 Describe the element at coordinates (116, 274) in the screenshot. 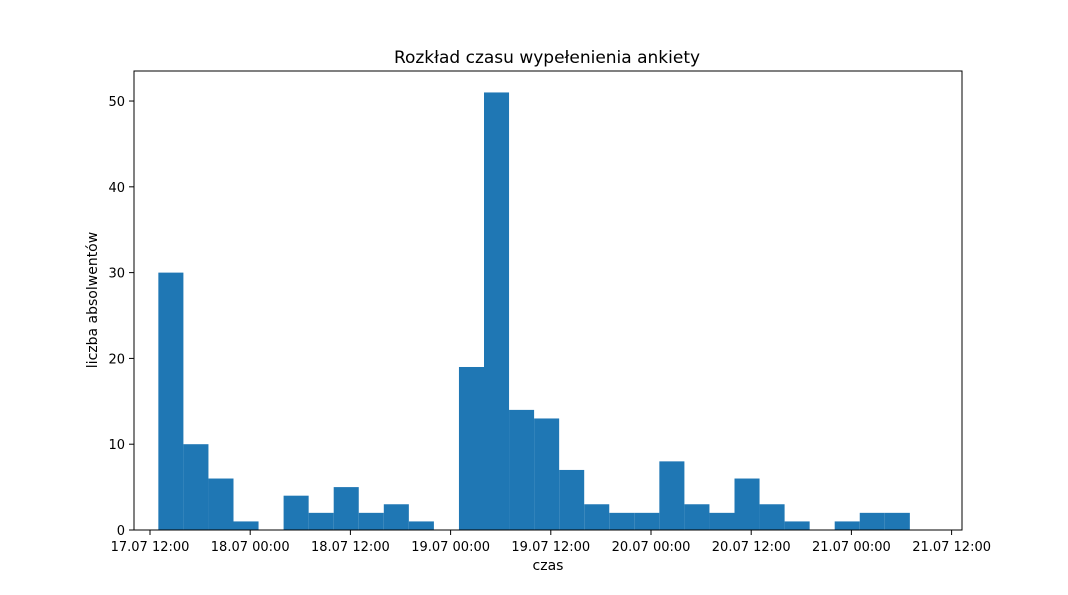

I see `y-tick-label-3: 30` at that location.